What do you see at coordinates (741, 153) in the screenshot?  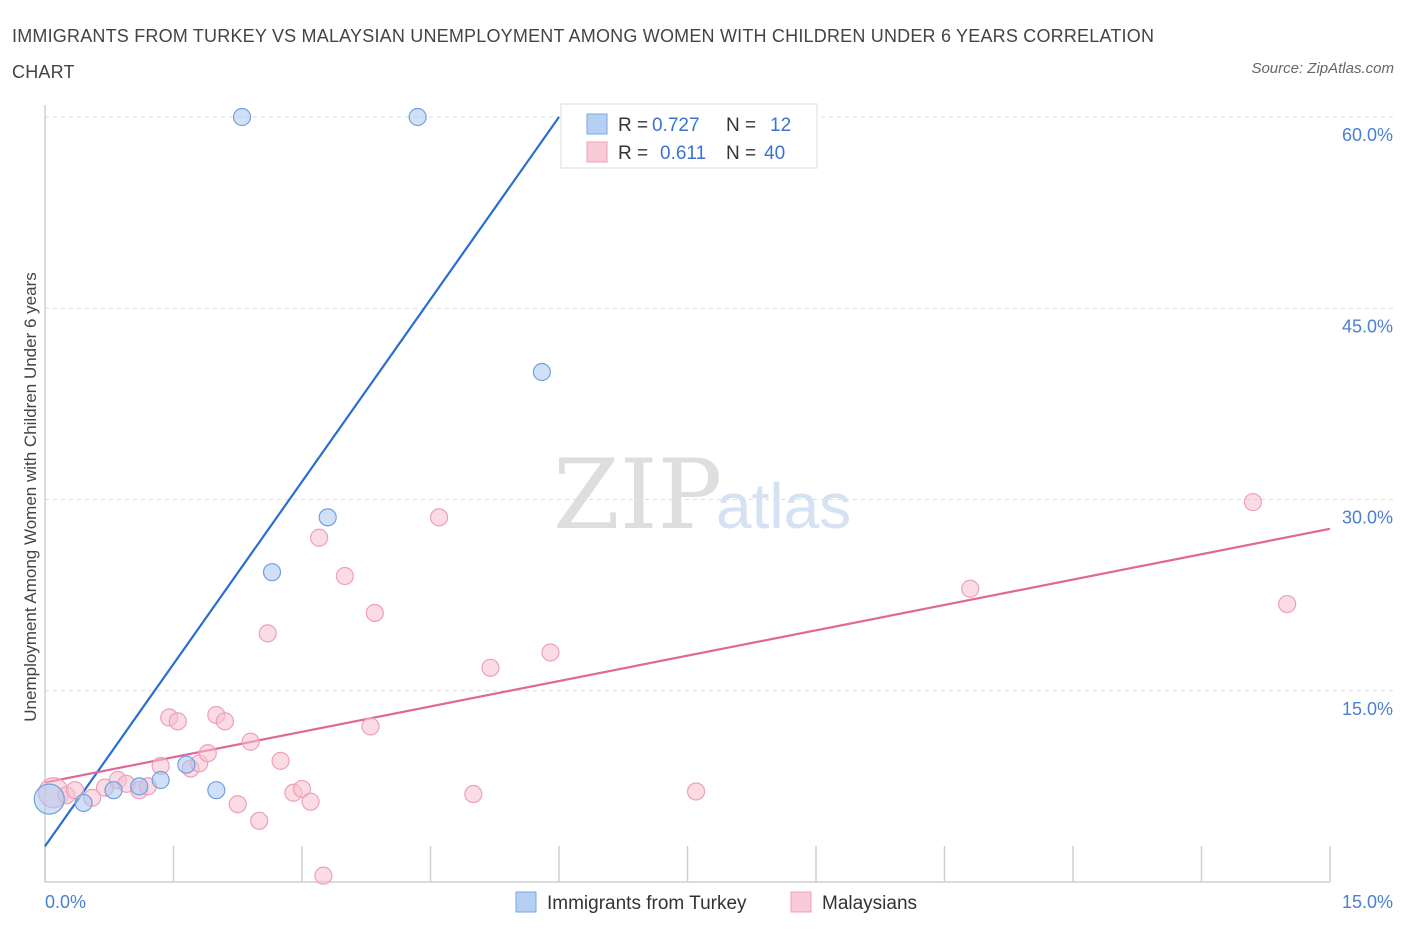 I see `stats-n-label-malaysians: N =` at bounding box center [741, 153].